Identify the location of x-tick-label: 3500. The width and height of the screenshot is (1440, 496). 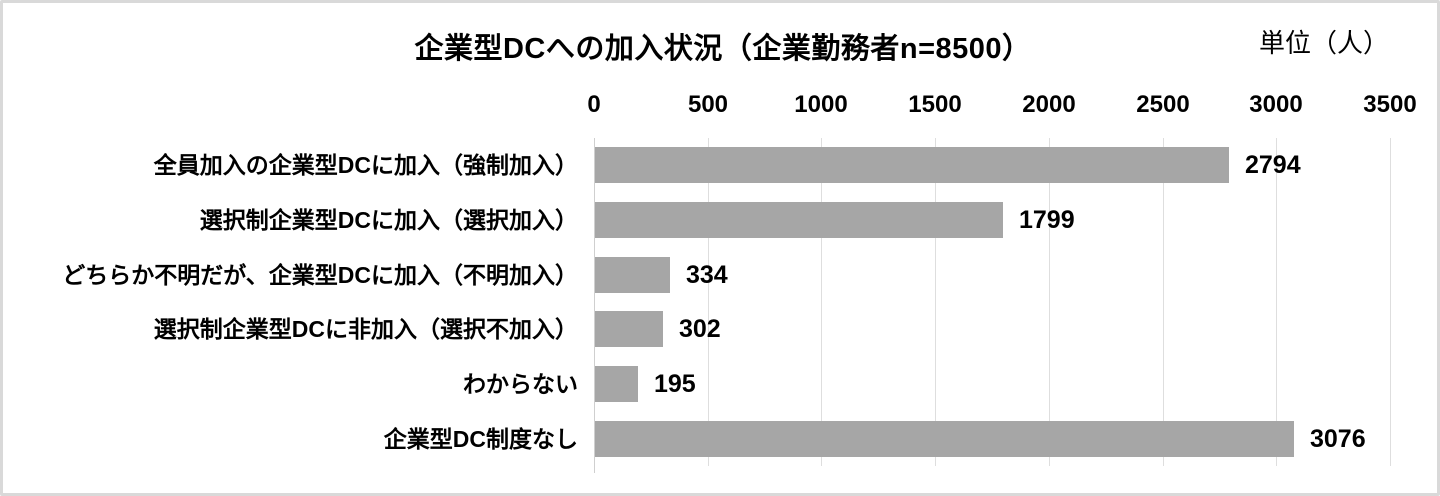
(1390, 104).